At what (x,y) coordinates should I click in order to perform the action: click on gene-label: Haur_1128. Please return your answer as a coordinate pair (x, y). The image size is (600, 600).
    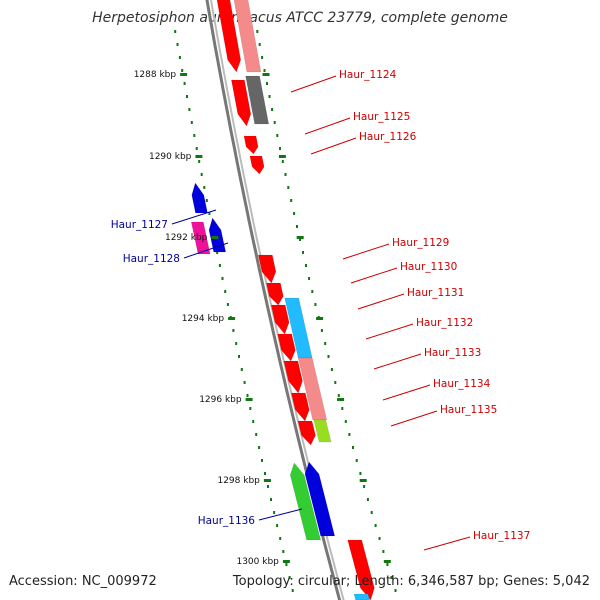
    Looking at the image, I should click on (151, 259).